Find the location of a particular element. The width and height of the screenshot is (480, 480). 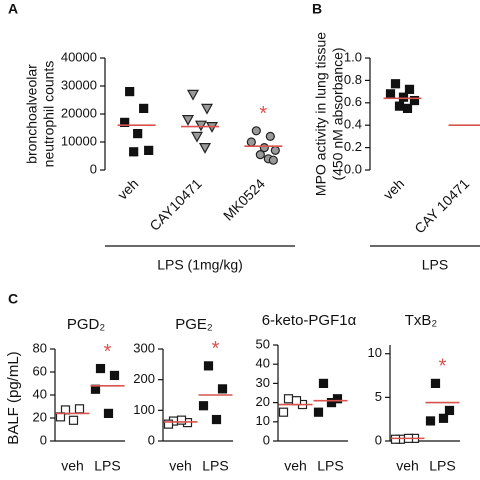

x-tick-label: CAY 10471 is located at coordinates (441, 205).